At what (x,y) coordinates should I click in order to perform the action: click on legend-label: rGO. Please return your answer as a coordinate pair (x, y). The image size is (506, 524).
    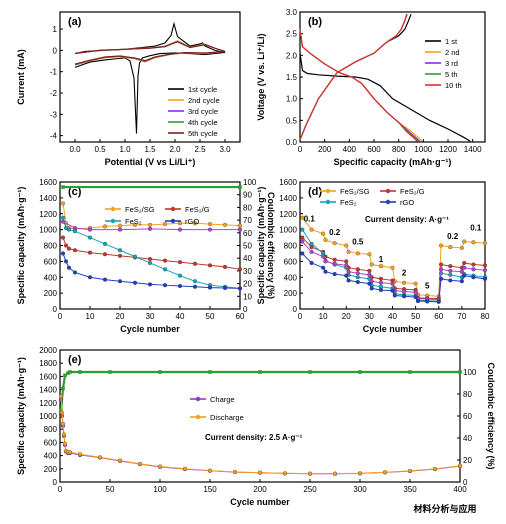
    Looking at the image, I should click on (192, 221).